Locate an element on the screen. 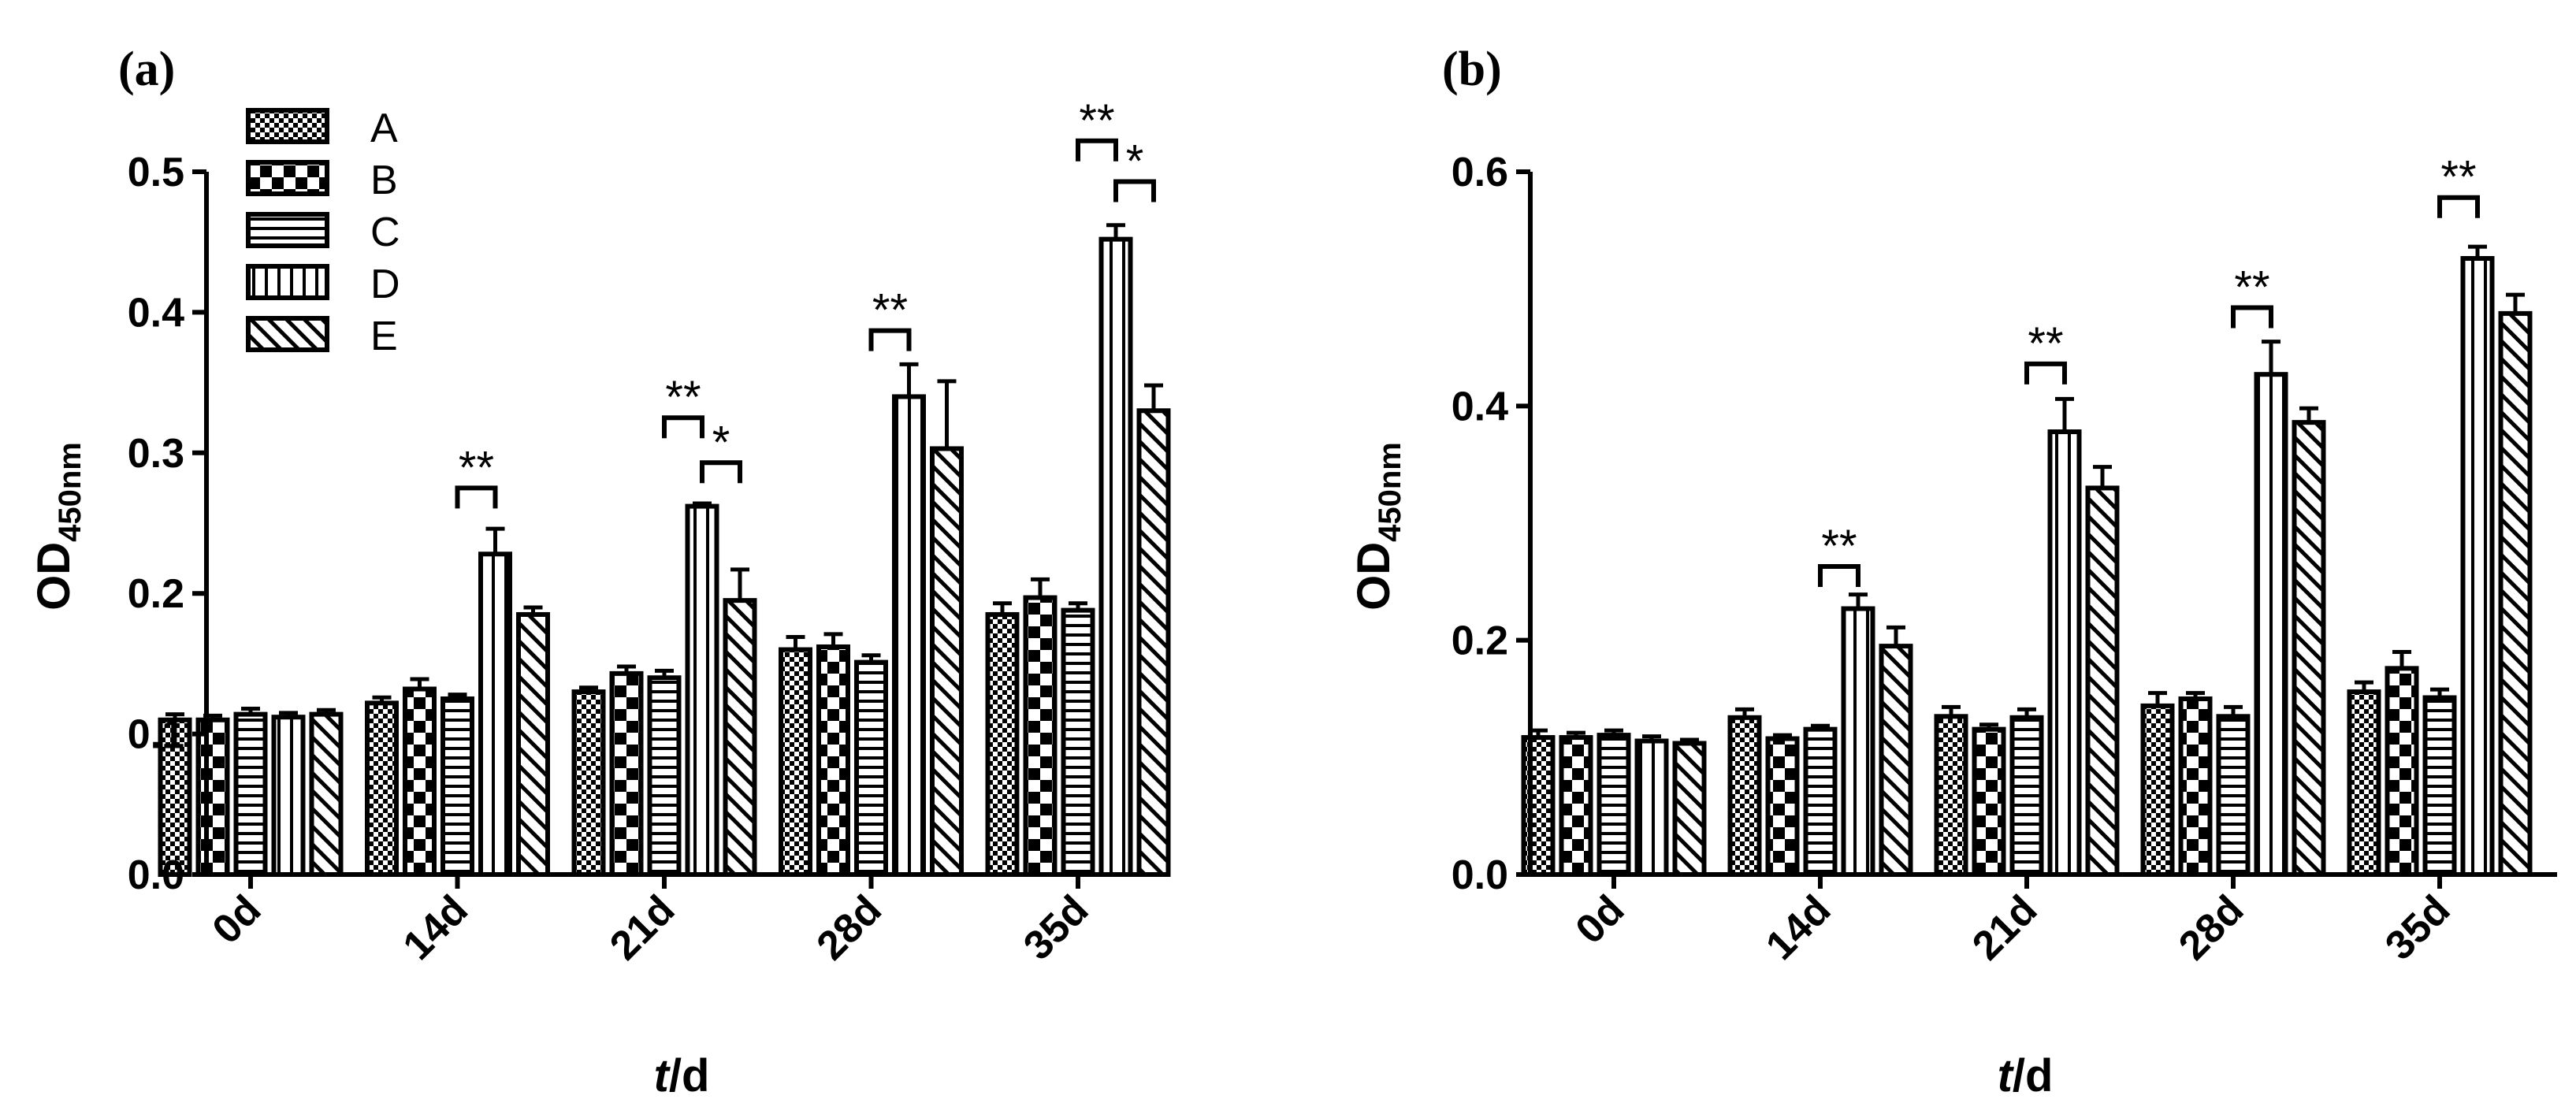  legend-swatch-d is located at coordinates (287, 282).